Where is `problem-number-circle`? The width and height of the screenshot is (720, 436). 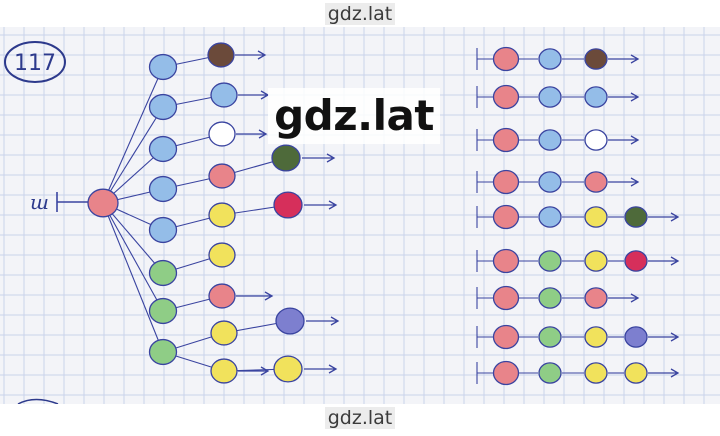
problem-number-circle is located at coordinates (35, 62).